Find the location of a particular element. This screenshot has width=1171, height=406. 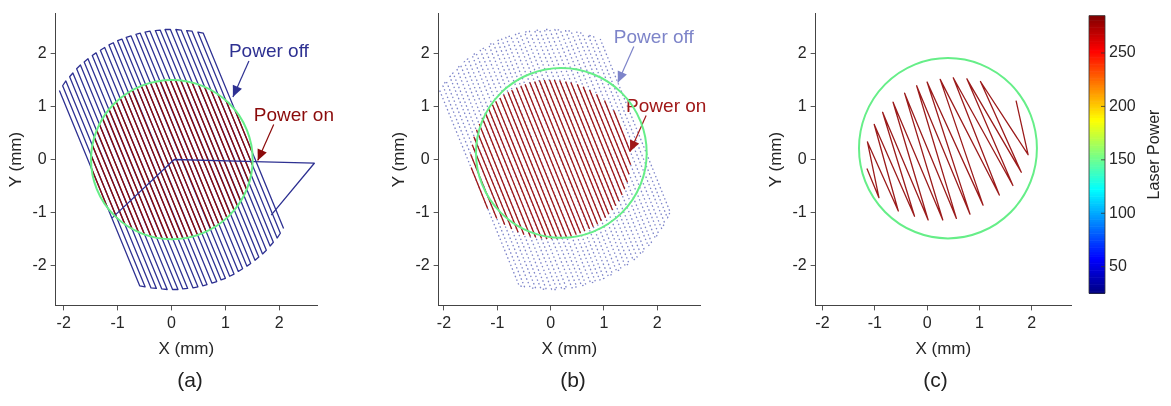

color-bar-label: 150 is located at coordinates (1122, 159).